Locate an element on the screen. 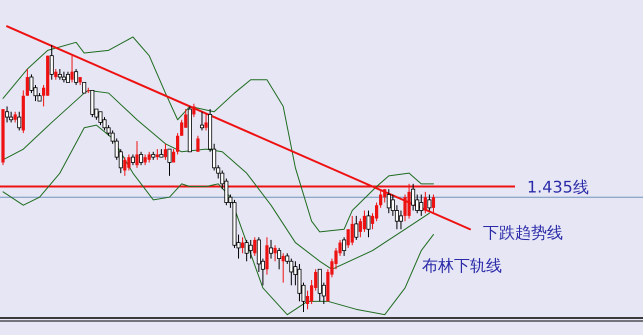 The width and height of the screenshot is (643, 335). ref-line-label: 1.435线 is located at coordinates (558, 187).